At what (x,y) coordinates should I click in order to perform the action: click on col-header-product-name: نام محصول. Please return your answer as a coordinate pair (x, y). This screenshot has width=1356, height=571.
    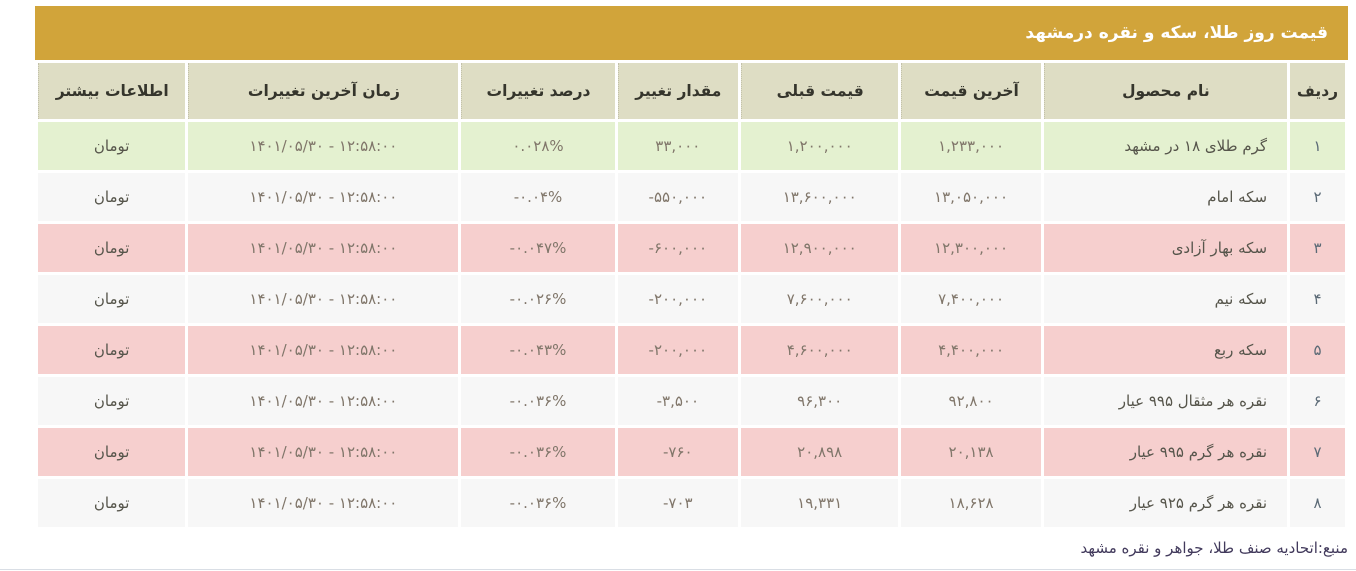
    Looking at the image, I should click on (1165, 91).